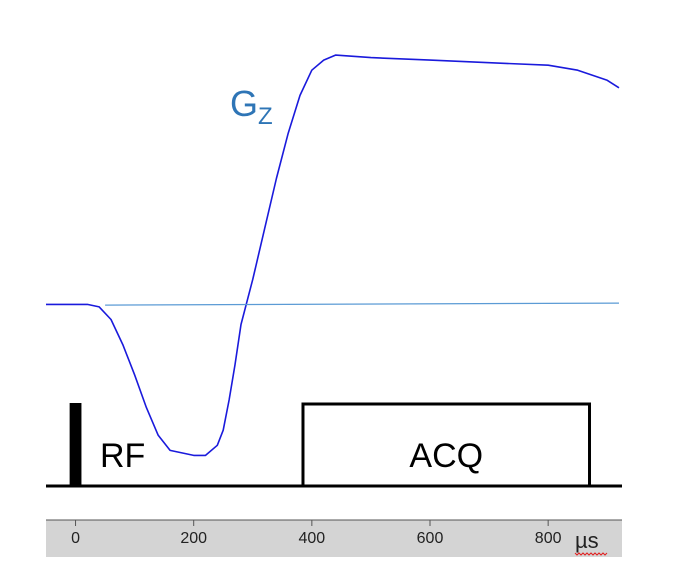  Describe the element at coordinates (193, 538) in the screenshot. I see `x-tick-label: 200` at that location.